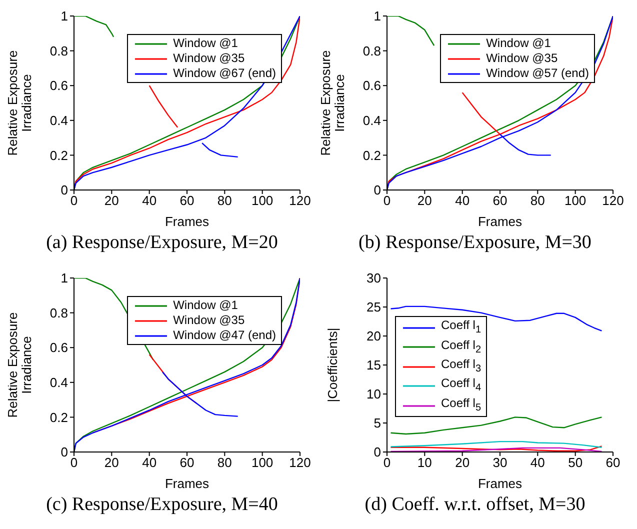  I want to click on legend-label: Coeff l$_{4}$, so click(461, 386).